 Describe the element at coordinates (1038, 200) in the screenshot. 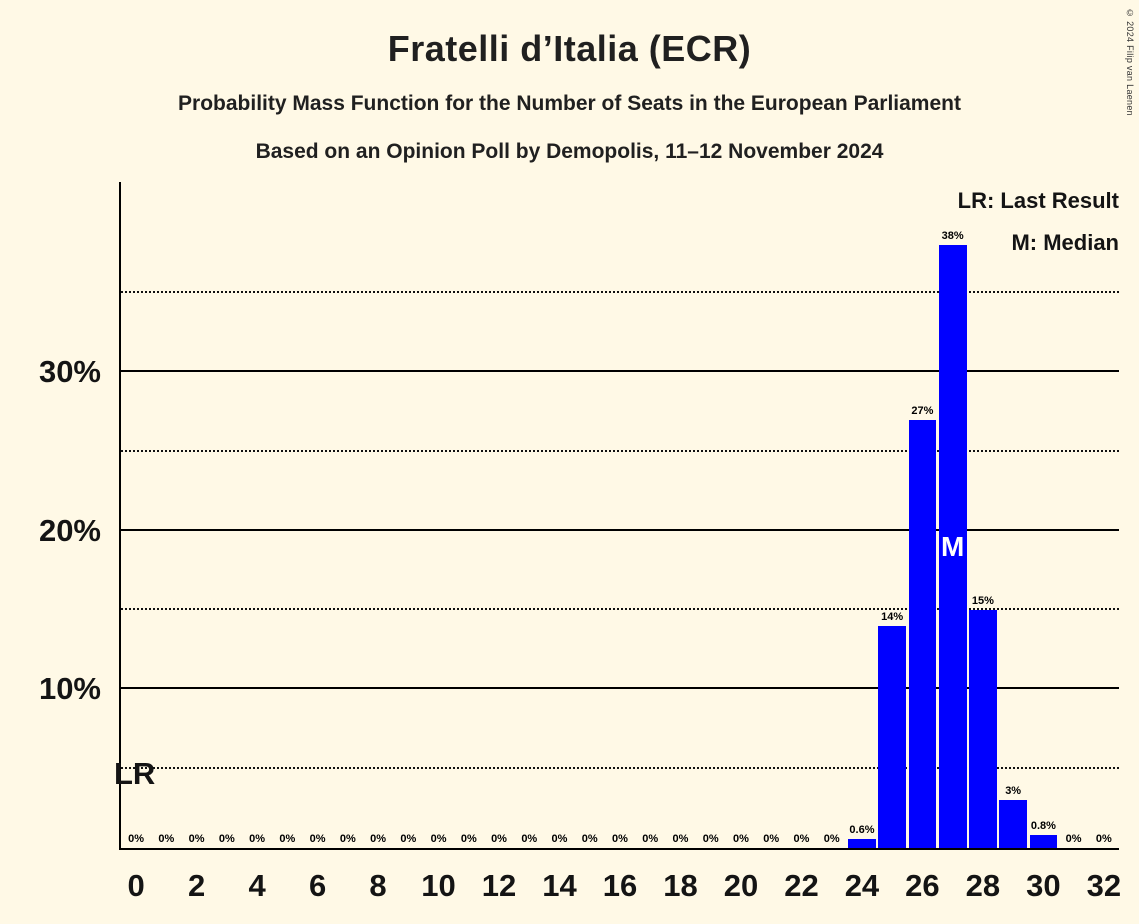

I see `legend-last-result: LR: Last Result` at that location.